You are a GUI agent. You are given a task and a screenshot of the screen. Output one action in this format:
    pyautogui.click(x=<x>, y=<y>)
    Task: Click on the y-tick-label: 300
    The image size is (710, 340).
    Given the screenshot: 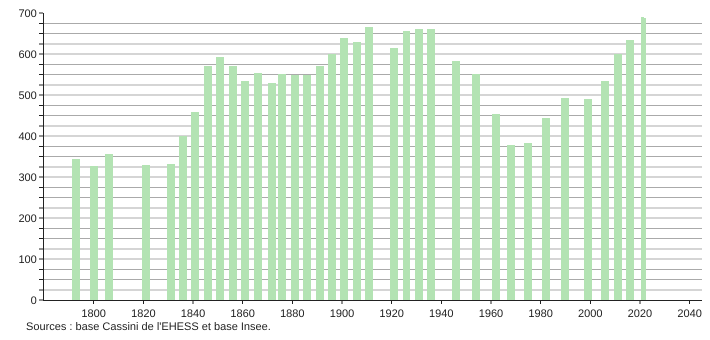 What is the action you would take?
    pyautogui.click(x=27, y=178)
    